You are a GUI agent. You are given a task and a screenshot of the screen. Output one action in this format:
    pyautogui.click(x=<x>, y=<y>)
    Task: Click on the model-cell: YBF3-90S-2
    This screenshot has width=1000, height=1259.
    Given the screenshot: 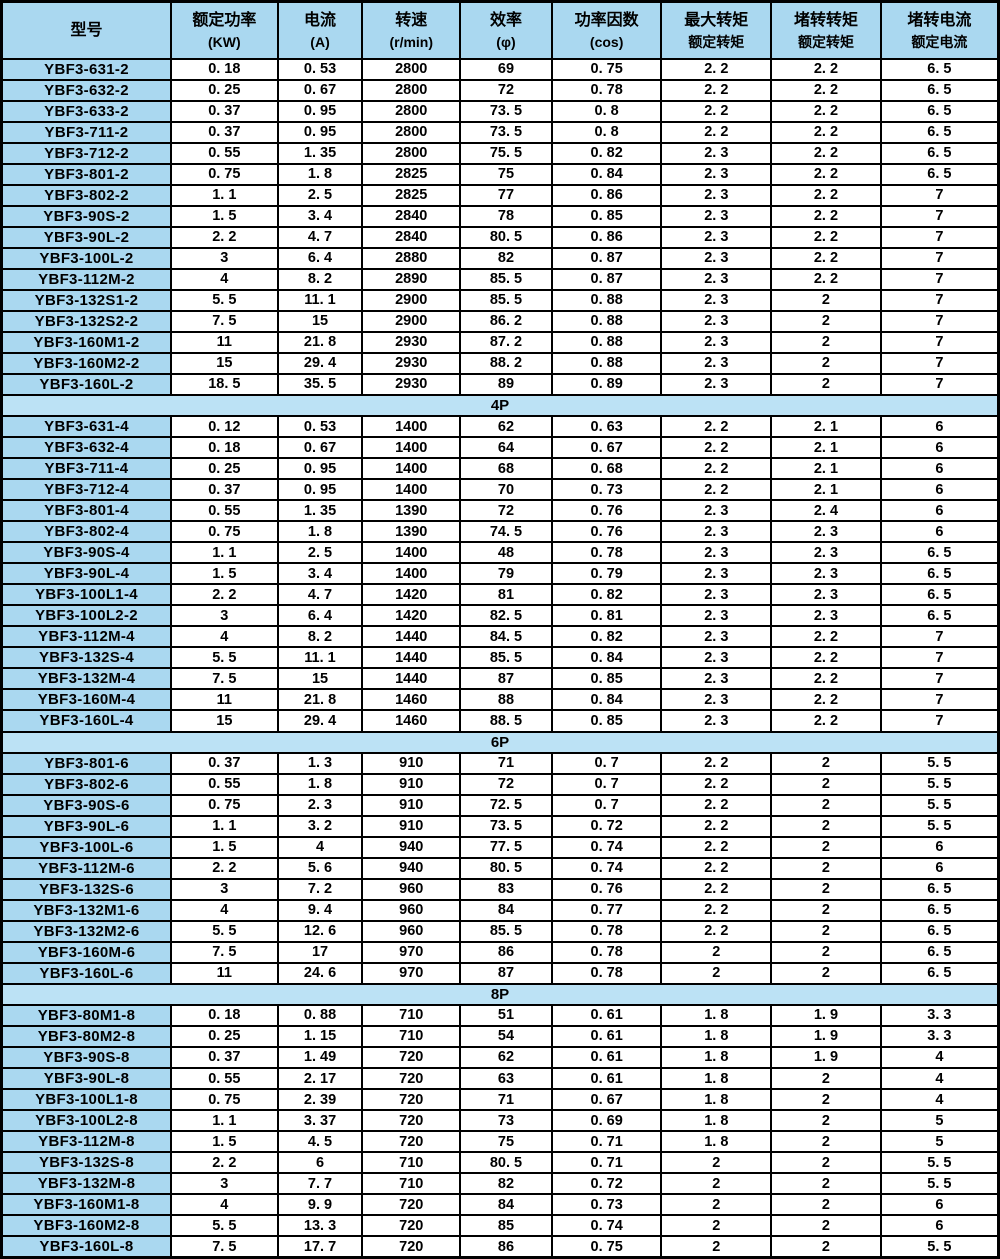 What is the action you would take?
    pyautogui.click(x=86, y=216)
    